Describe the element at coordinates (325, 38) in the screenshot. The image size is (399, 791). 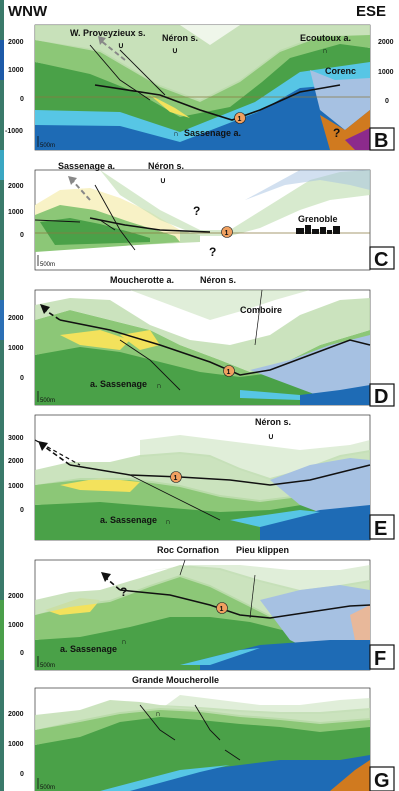
I see `label-ecoutoux: Ecoutoux a.` at that location.